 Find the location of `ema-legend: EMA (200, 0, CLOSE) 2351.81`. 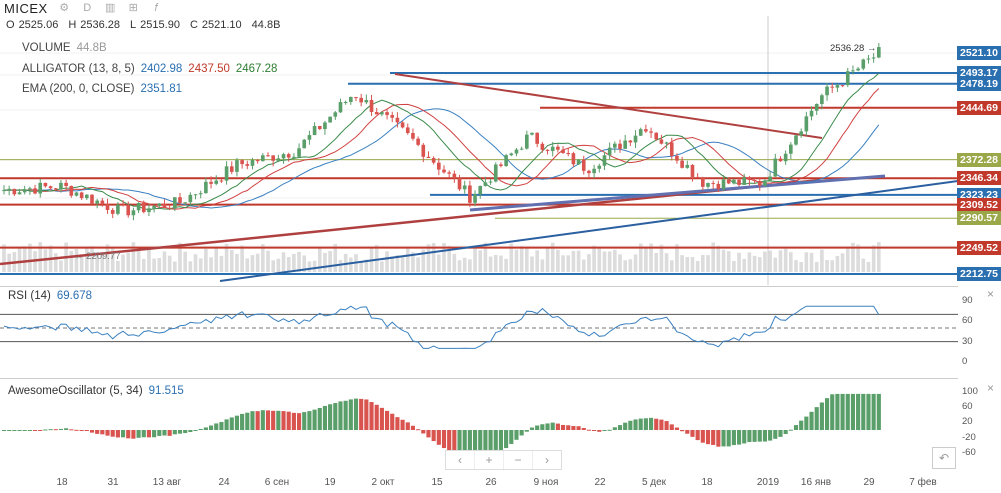

ema-legend: EMA (200, 0, CLOSE) 2351.81 is located at coordinates (102, 89).